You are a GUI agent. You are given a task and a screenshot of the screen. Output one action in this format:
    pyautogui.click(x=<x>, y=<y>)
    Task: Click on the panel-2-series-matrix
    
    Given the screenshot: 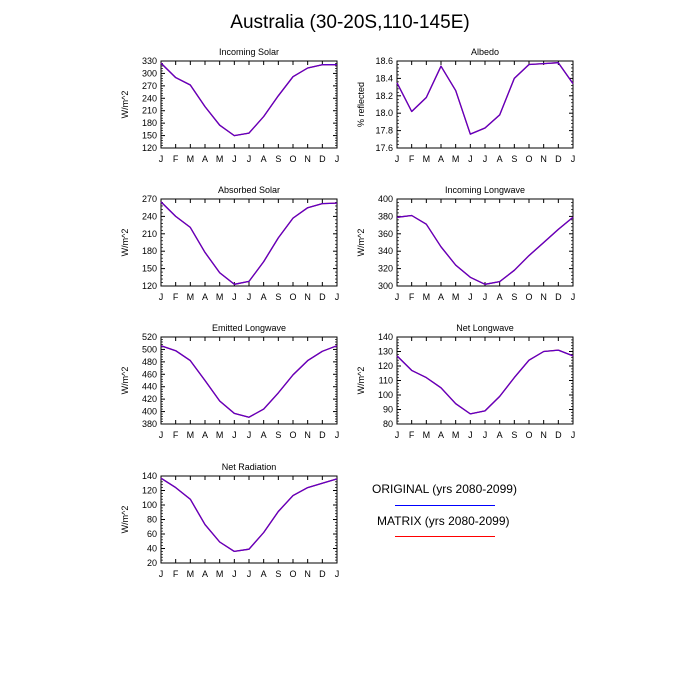 What is the action you would take?
    pyautogui.click(x=485, y=98)
    